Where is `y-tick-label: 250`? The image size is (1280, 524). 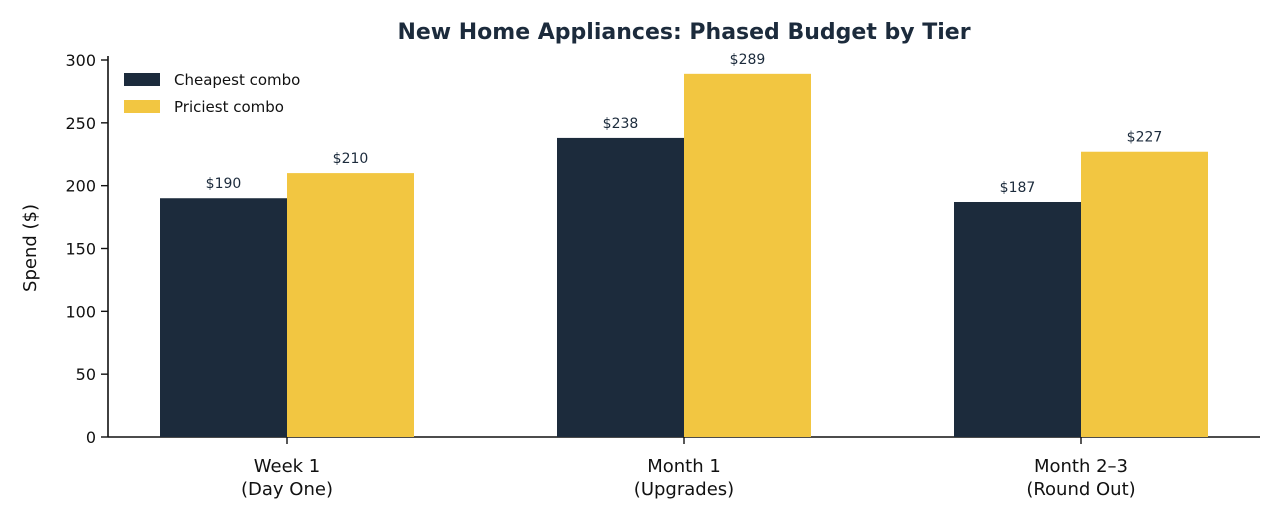
y-tick-label: 250 is located at coordinates (80, 123).